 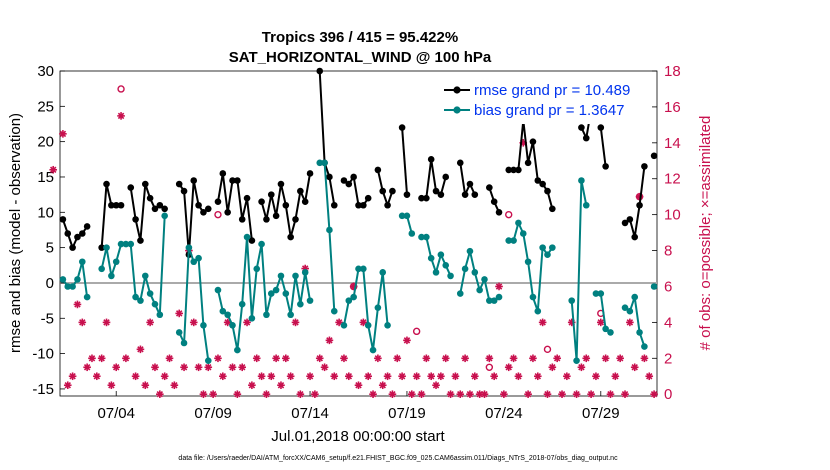 What do you see at coordinates (360, 57) in the screenshot?
I see `chart-subtitle: SAT_HORIZONTAL_WIND @ 100 hPa` at bounding box center [360, 57].